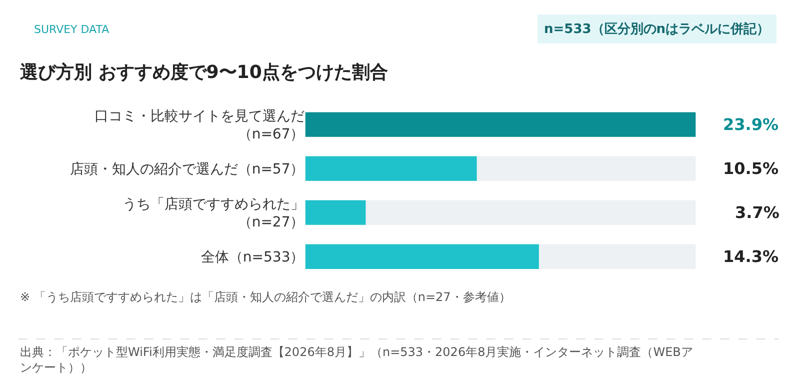 The width and height of the screenshot is (797, 387). What do you see at coordinates (757, 212) in the screenshot?
I see `data-label: 3.7%` at bounding box center [757, 212].